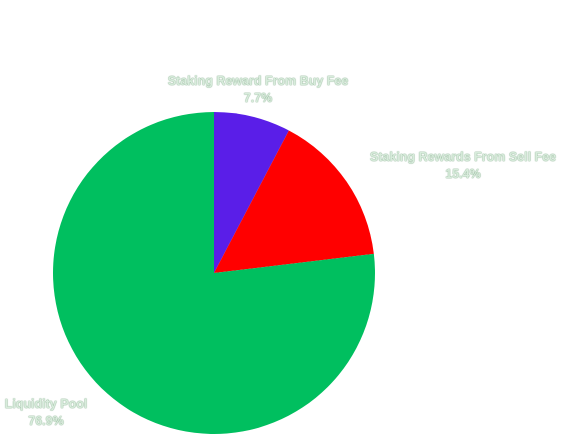 The width and height of the screenshot is (565, 442). What do you see at coordinates (46, 413) in the screenshot?
I see `slice-label-liquidity-pool: Liquidity Pool 76.9%` at bounding box center [46, 413].